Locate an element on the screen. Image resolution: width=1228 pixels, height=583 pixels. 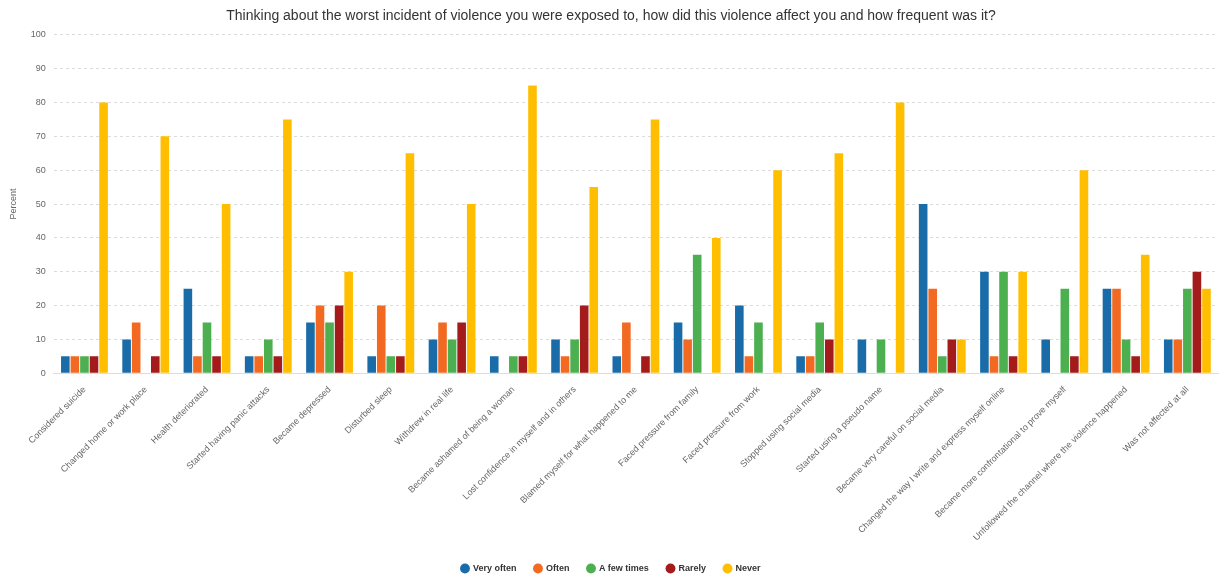
y-tick-label: 80 is located at coordinates (40, 101).